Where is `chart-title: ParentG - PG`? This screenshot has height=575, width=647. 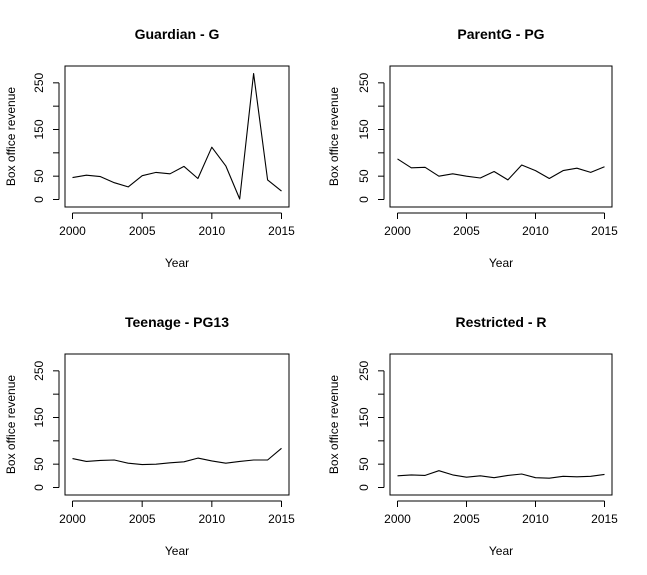 chart-title: ParentG - PG is located at coordinates (500, 34).